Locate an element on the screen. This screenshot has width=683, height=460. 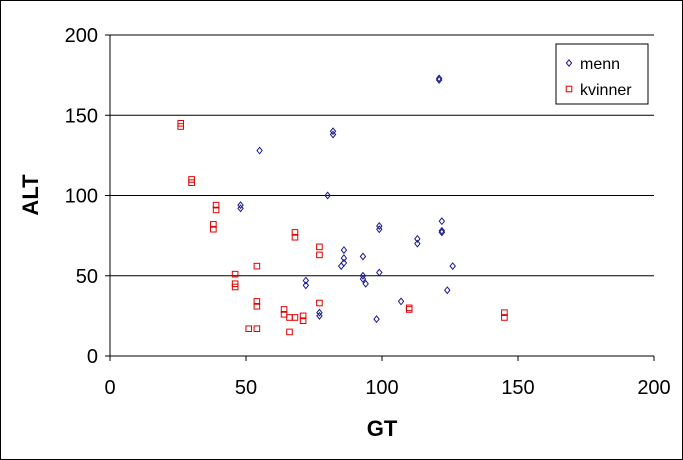
y-tick-label-100: 100 is located at coordinates (81, 197).